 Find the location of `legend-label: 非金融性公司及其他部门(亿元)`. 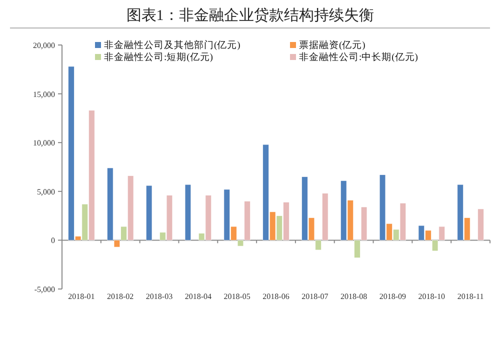

legend-label: 非金融性公司及其他部门(亿元) is located at coordinates (172, 45).